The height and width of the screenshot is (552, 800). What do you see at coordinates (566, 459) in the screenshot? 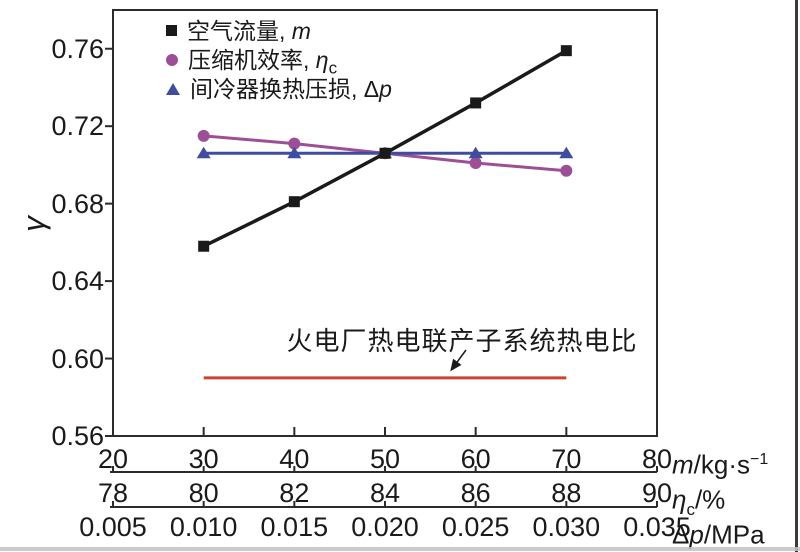
I see `x-tick-label-m: 70` at bounding box center [566, 459].